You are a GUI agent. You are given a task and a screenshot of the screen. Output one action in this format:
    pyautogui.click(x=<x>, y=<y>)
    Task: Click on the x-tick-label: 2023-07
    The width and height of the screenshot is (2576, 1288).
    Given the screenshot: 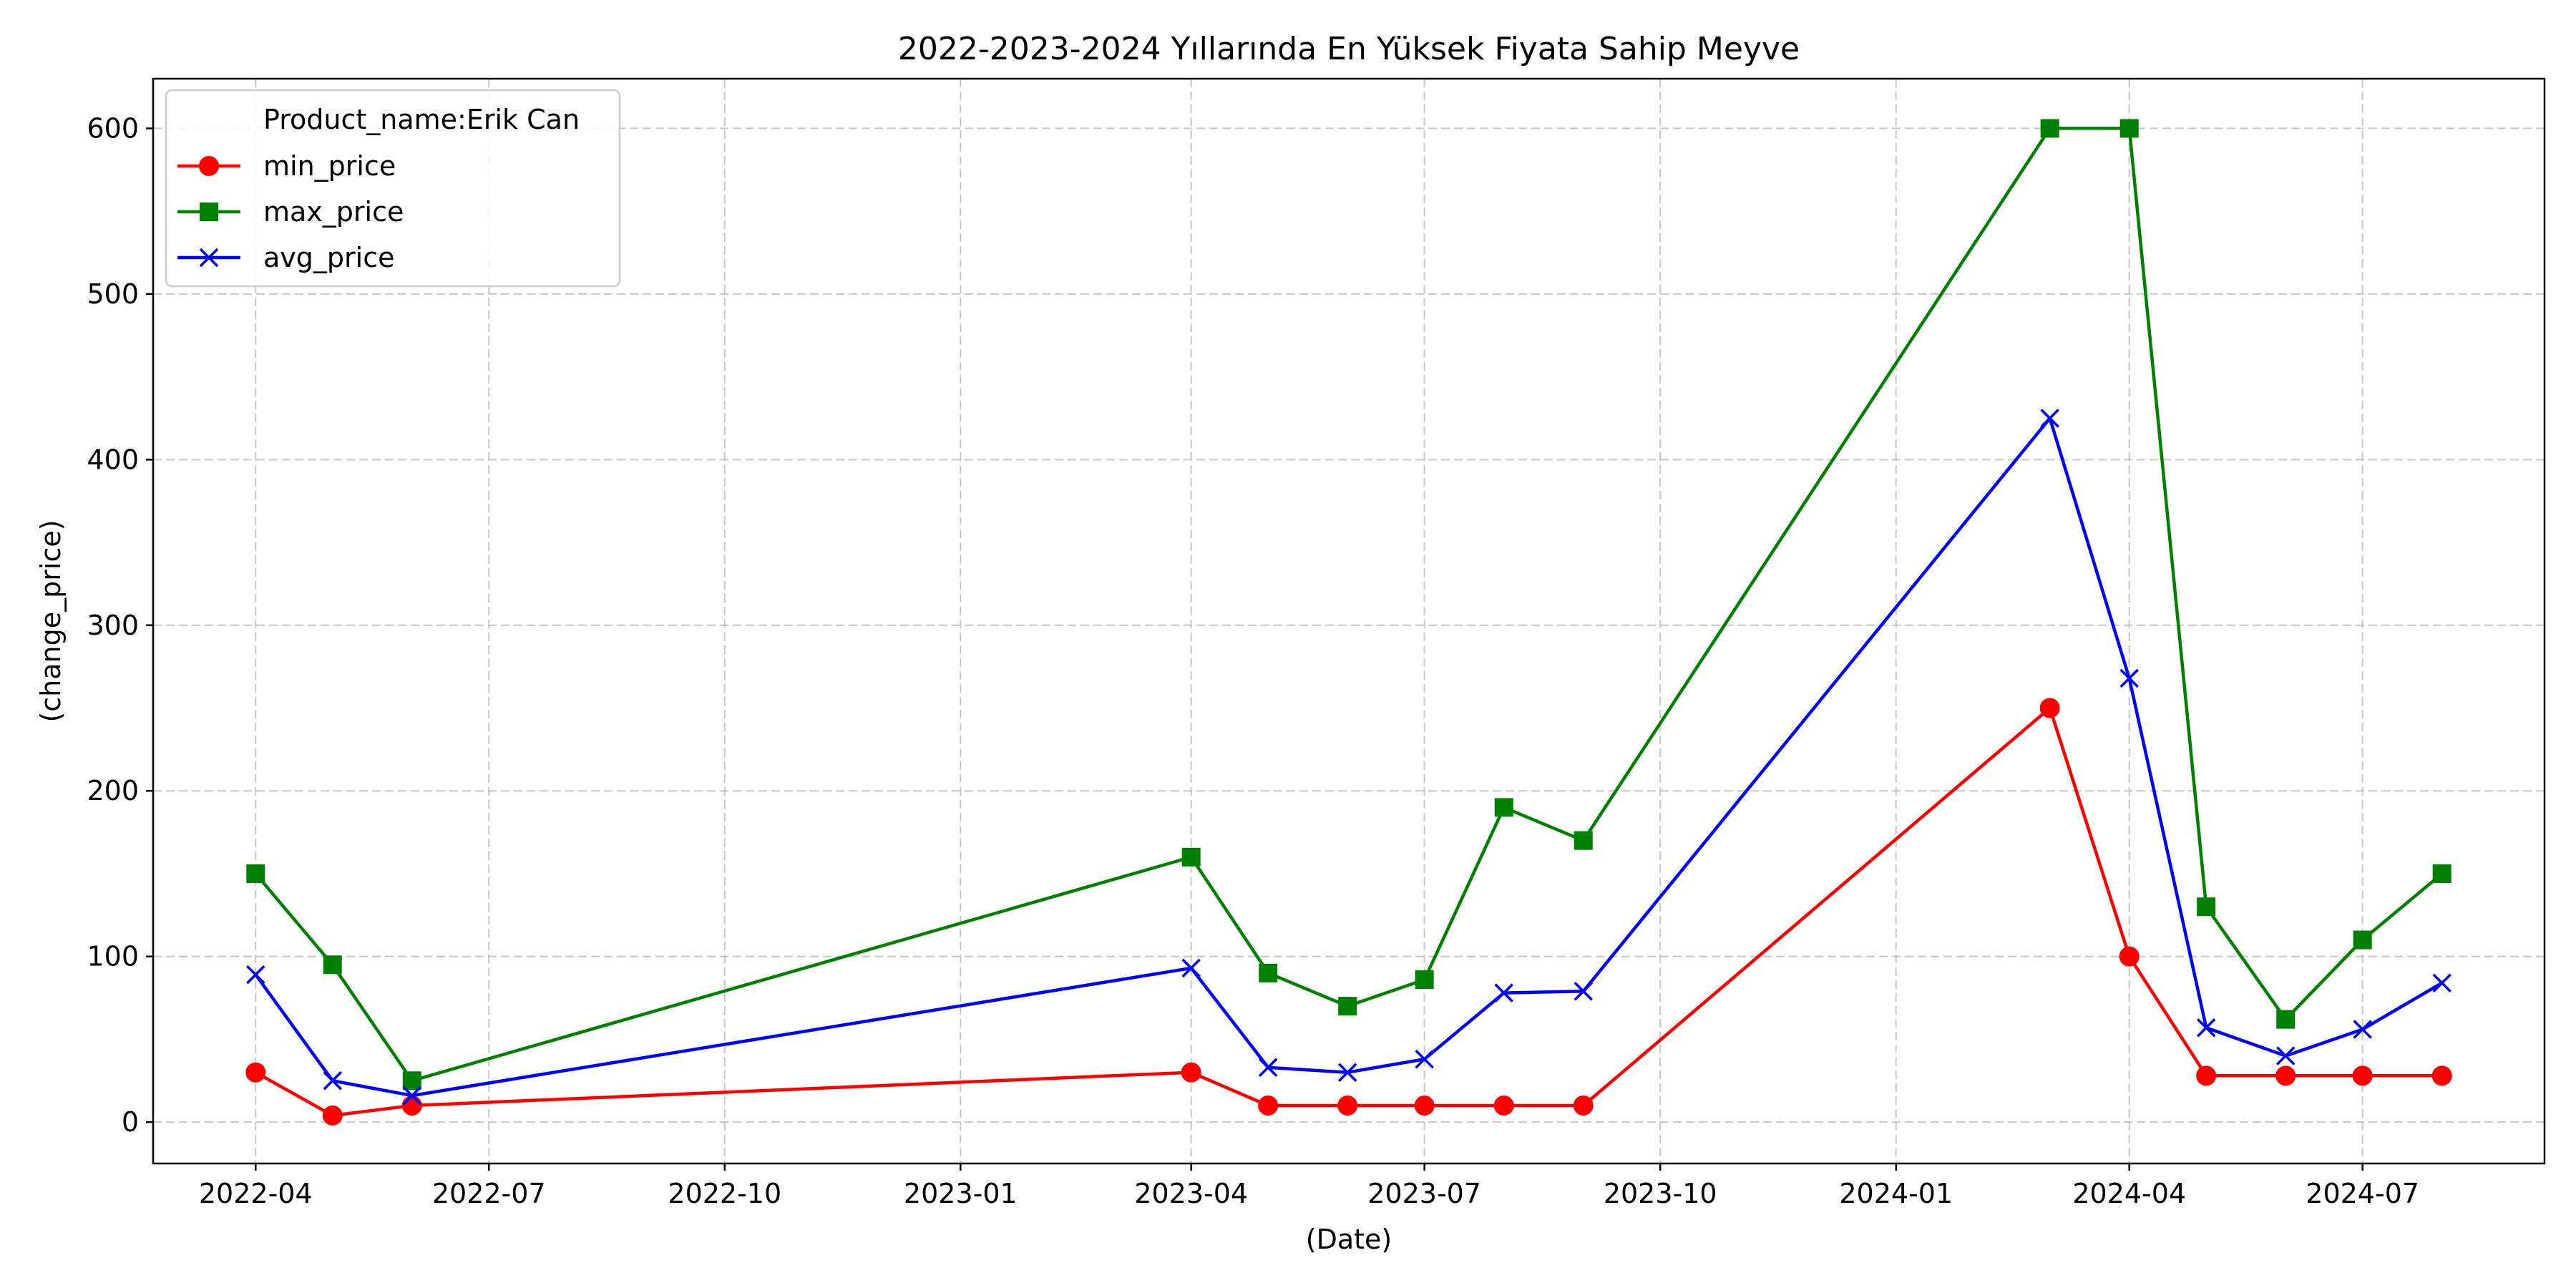 What is the action you would take?
    pyautogui.click(x=1424, y=1193)
    